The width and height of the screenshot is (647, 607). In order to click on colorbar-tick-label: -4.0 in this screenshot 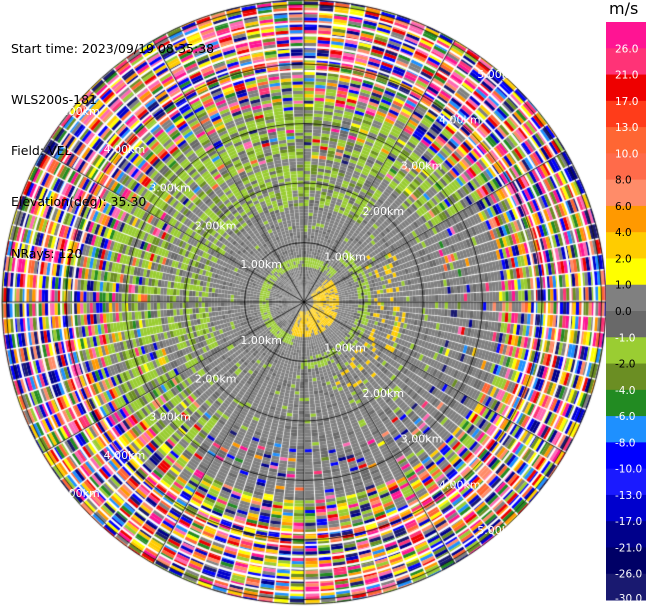, I will do `click(625, 391)`.